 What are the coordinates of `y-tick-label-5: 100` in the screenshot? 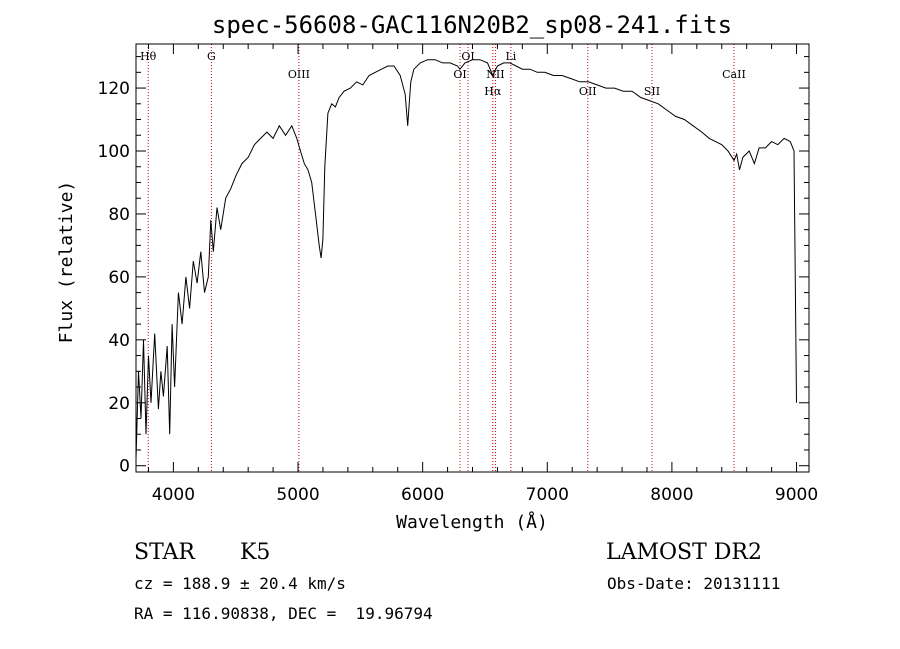 It's located at (114, 152).